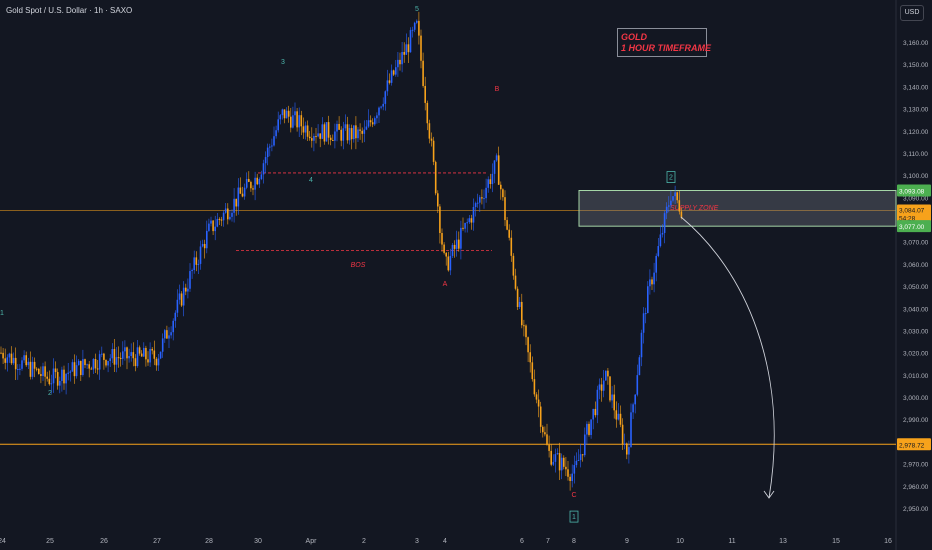 The image size is (932, 550). I want to click on y-tick-label: 3,160.00, so click(916, 43).